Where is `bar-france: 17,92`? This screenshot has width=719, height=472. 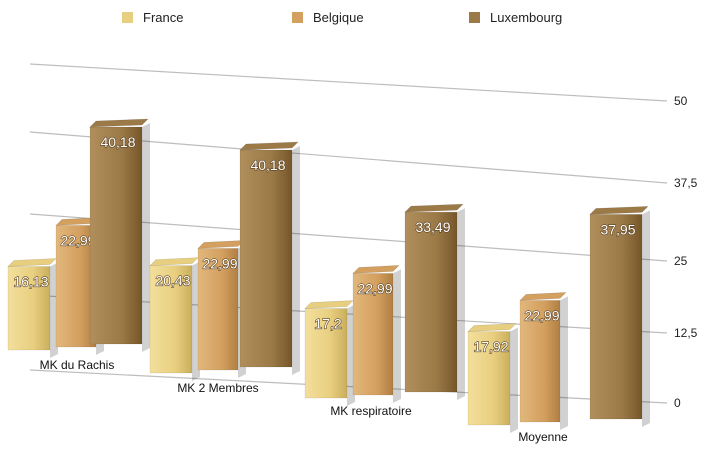
bar-france: 17,92 is located at coordinates (492, 378).